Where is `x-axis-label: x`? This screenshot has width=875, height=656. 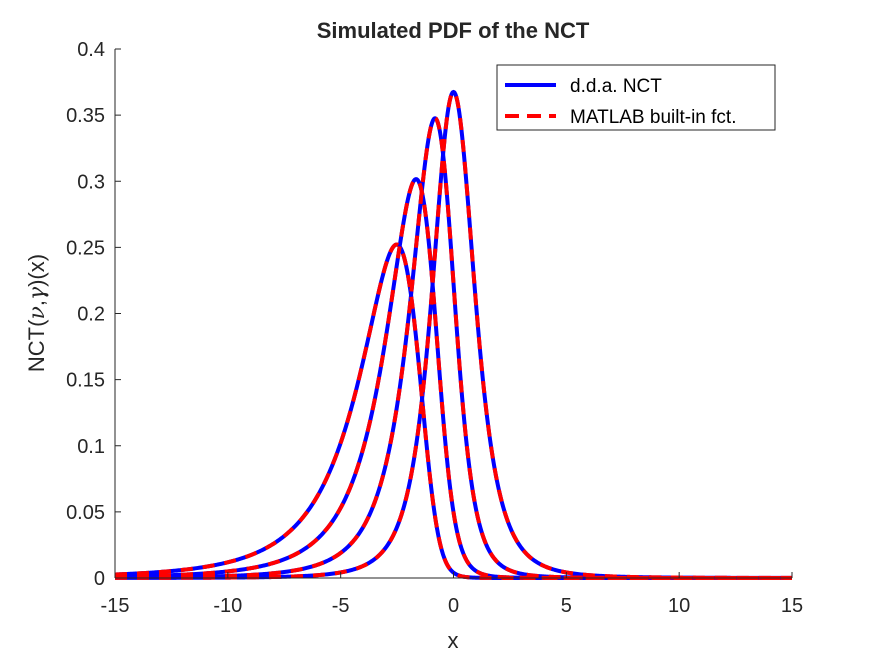
x-axis-label: x is located at coordinates (453, 640).